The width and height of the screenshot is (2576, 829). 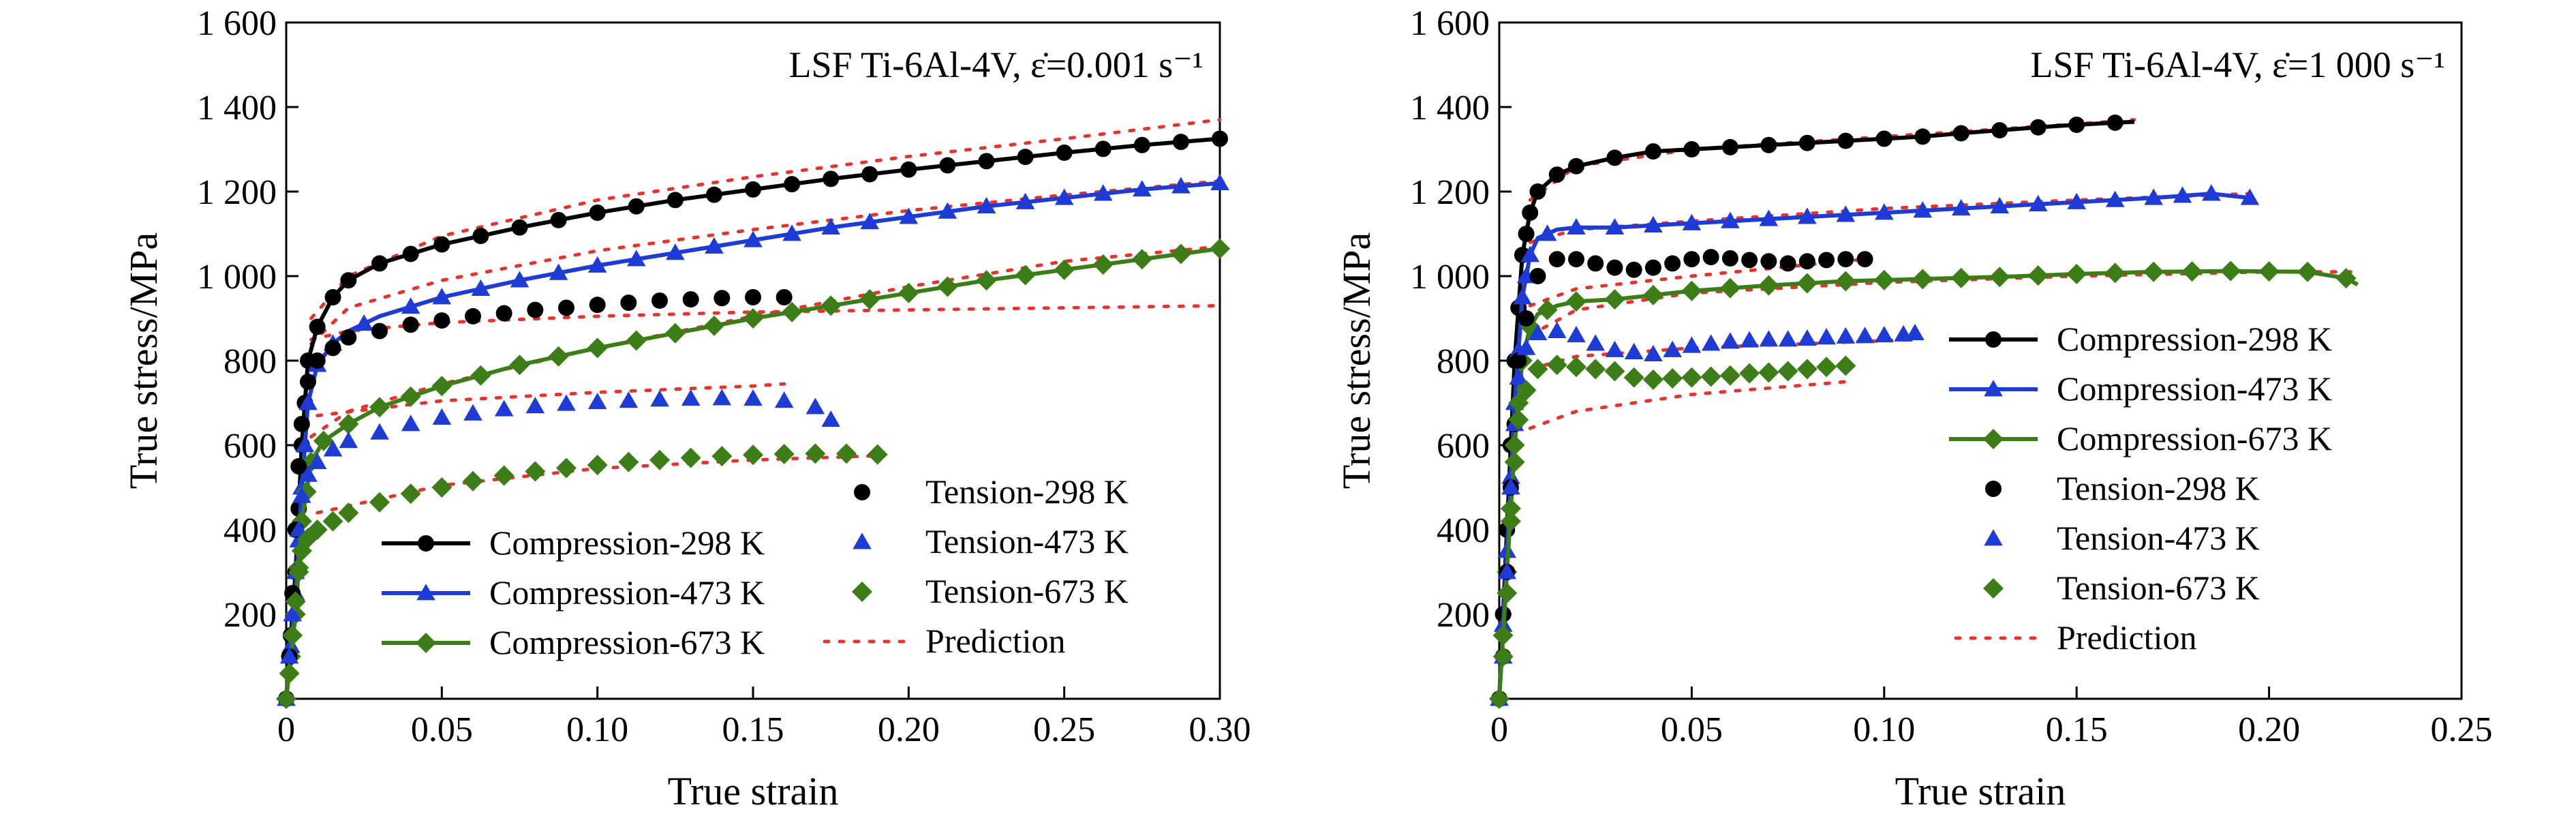 I want to click on legend-label: Compression-673 K, so click(x=627, y=642).